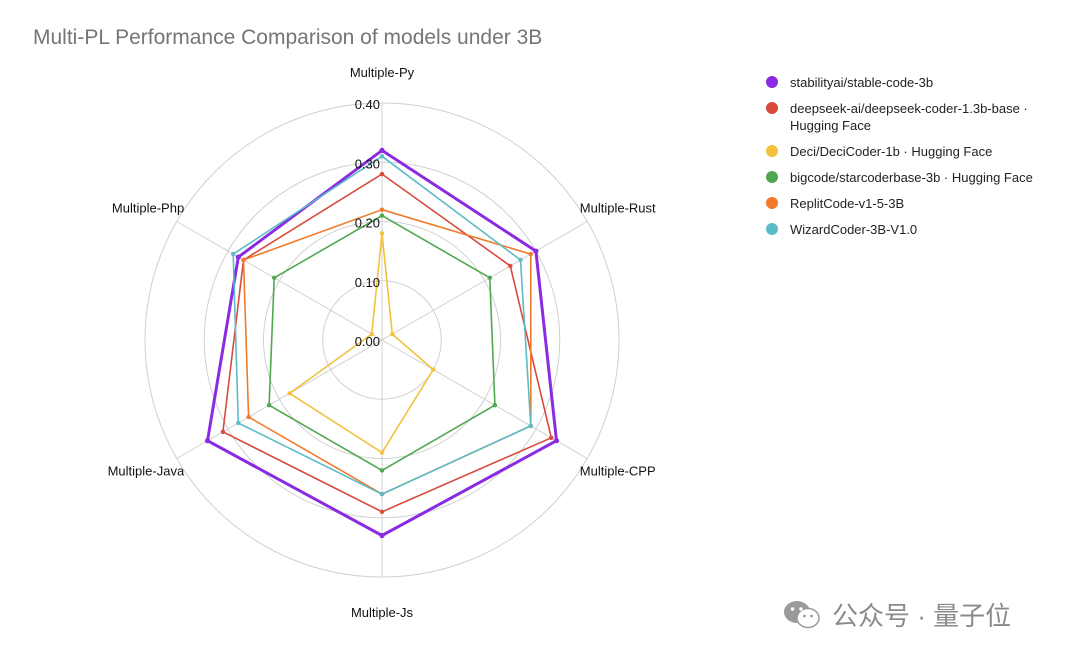 The width and height of the screenshot is (1080, 658). I want to click on legend-item-4: ReplitCode-v1-5-3B, so click(901, 203).